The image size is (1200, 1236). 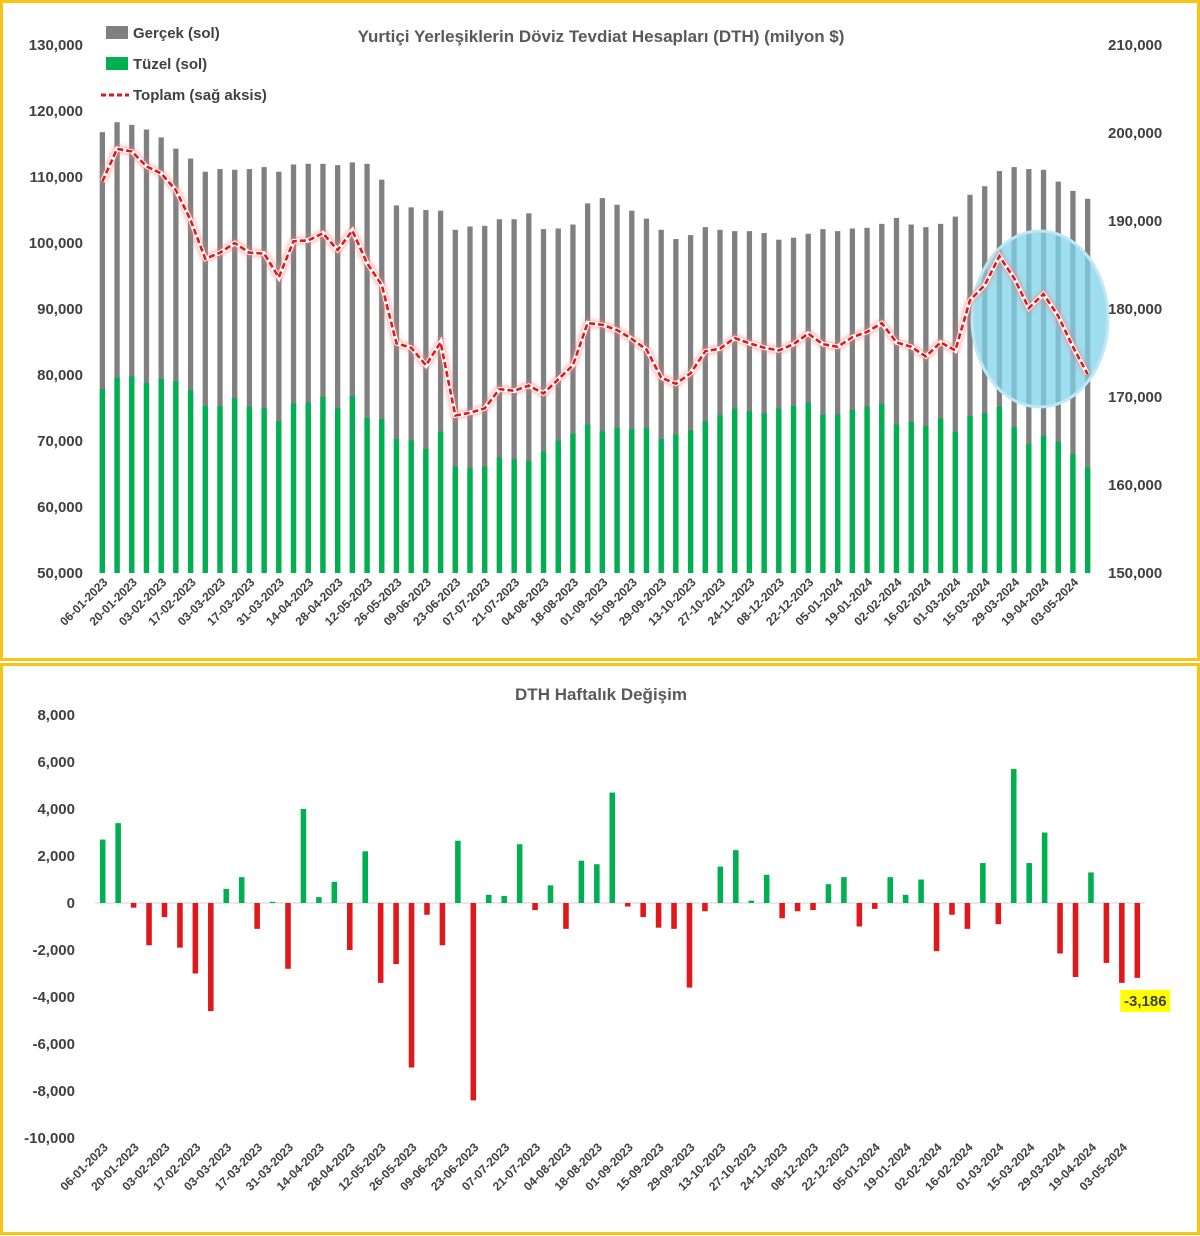 I want to click on highlight-ellipse, so click(x=1040, y=319).